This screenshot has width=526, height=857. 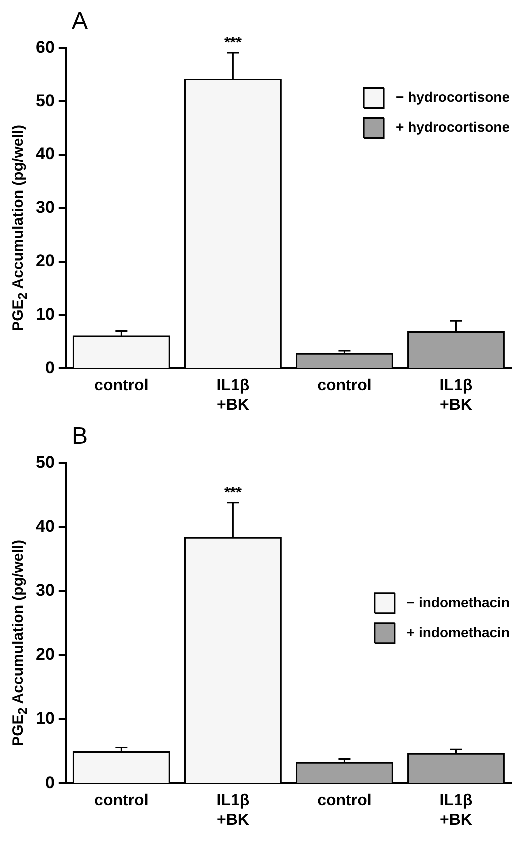 I want to click on legend-label: − hydrocortisone, so click(x=453, y=97).